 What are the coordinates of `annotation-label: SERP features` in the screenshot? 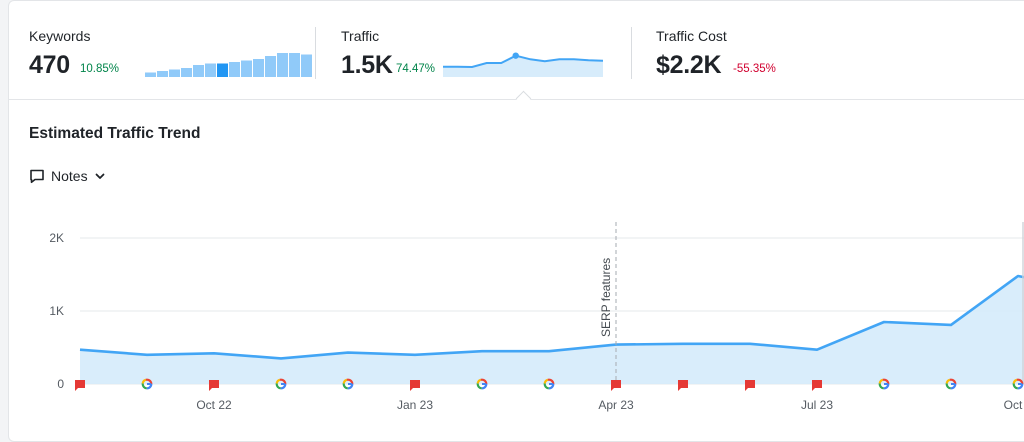 It's located at (606, 297).